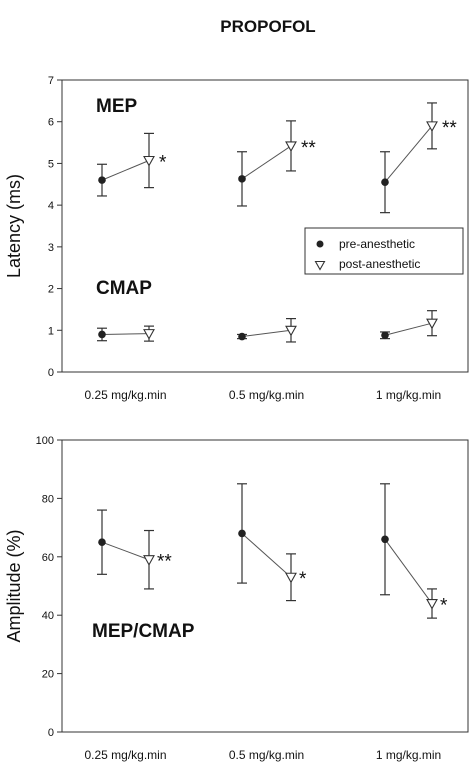 The height and width of the screenshot is (768, 474). I want to click on figure-title: PROPOFOL, so click(267, 26).